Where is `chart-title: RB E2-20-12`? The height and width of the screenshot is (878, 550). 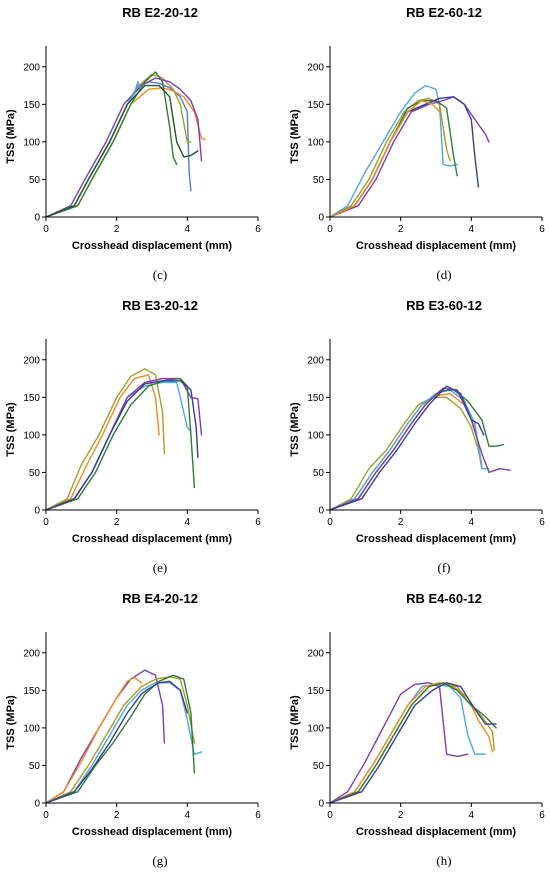 chart-title: RB E2-20-12 is located at coordinates (160, 12).